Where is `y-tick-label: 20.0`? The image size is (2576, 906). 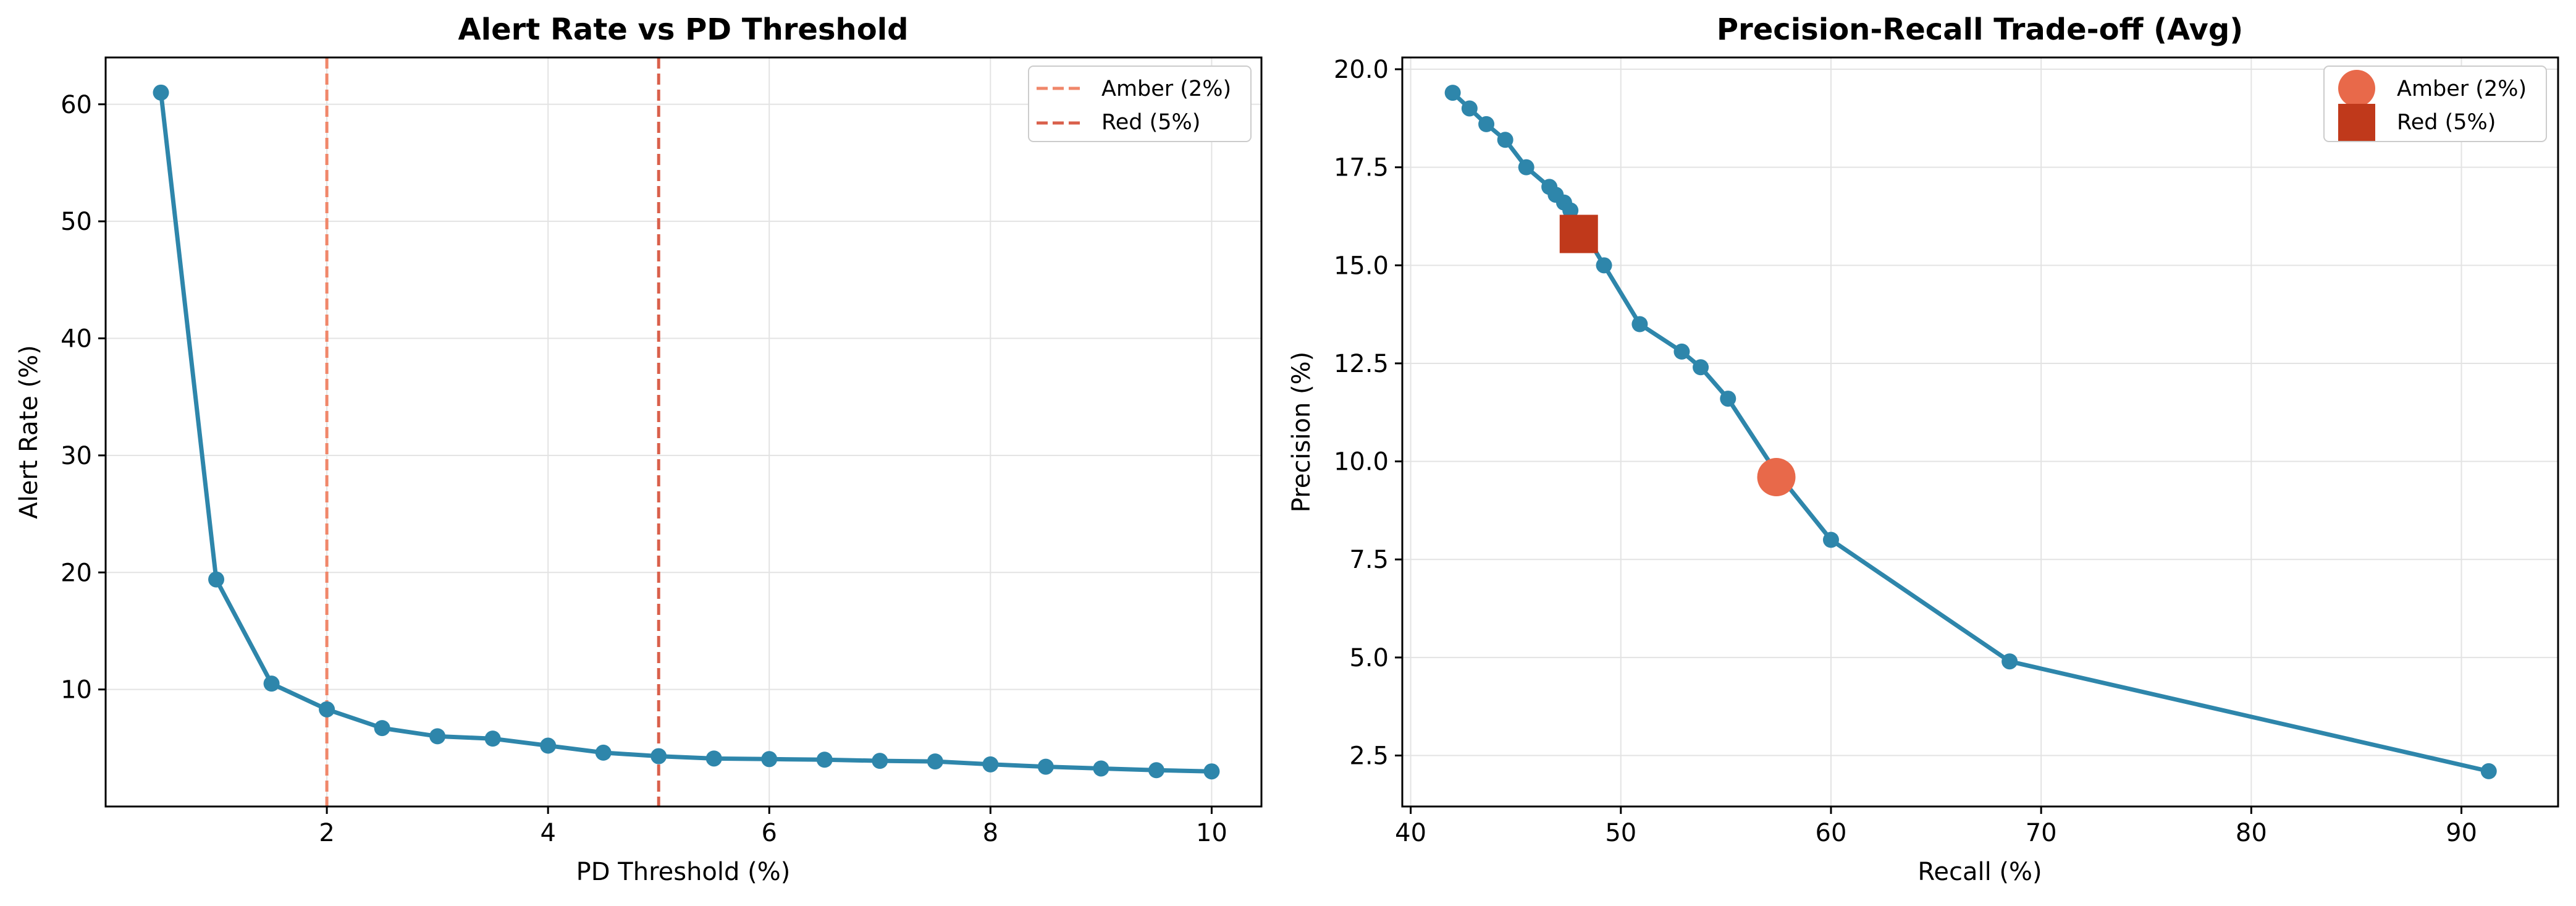
y-tick-label: 20.0 is located at coordinates (1361, 70).